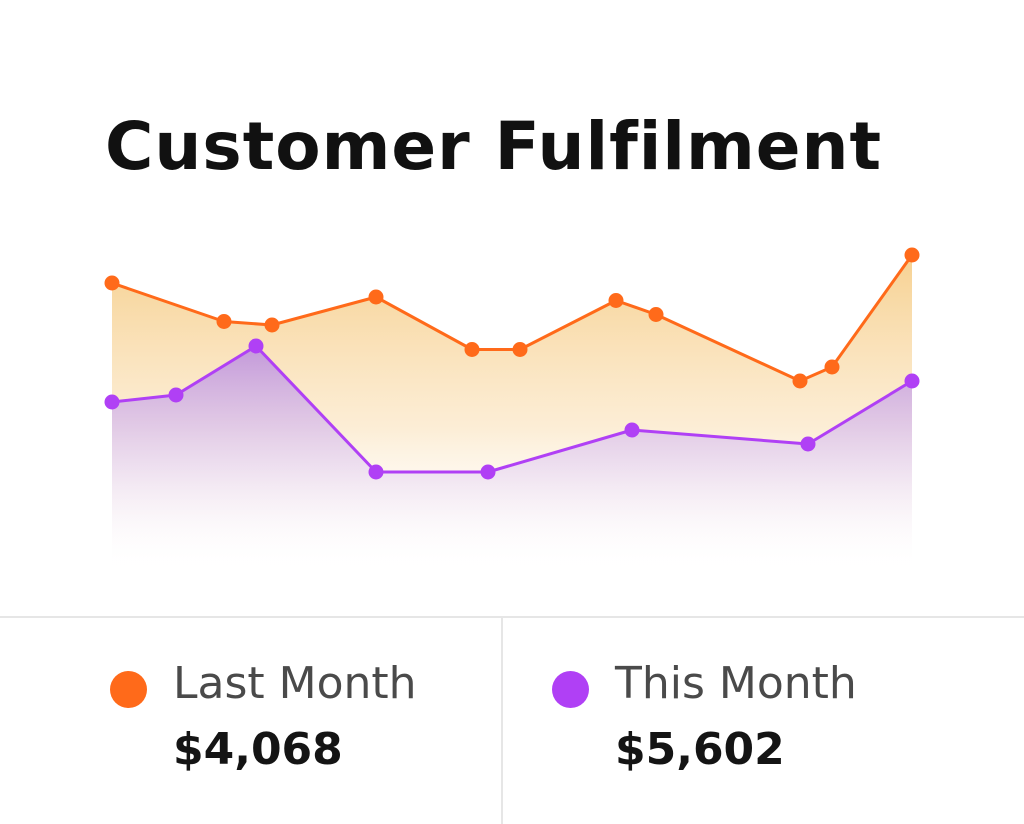 The width and height of the screenshot is (1024, 824). What do you see at coordinates (502, 721) in the screenshot?
I see `legend-divider-vertical` at bounding box center [502, 721].